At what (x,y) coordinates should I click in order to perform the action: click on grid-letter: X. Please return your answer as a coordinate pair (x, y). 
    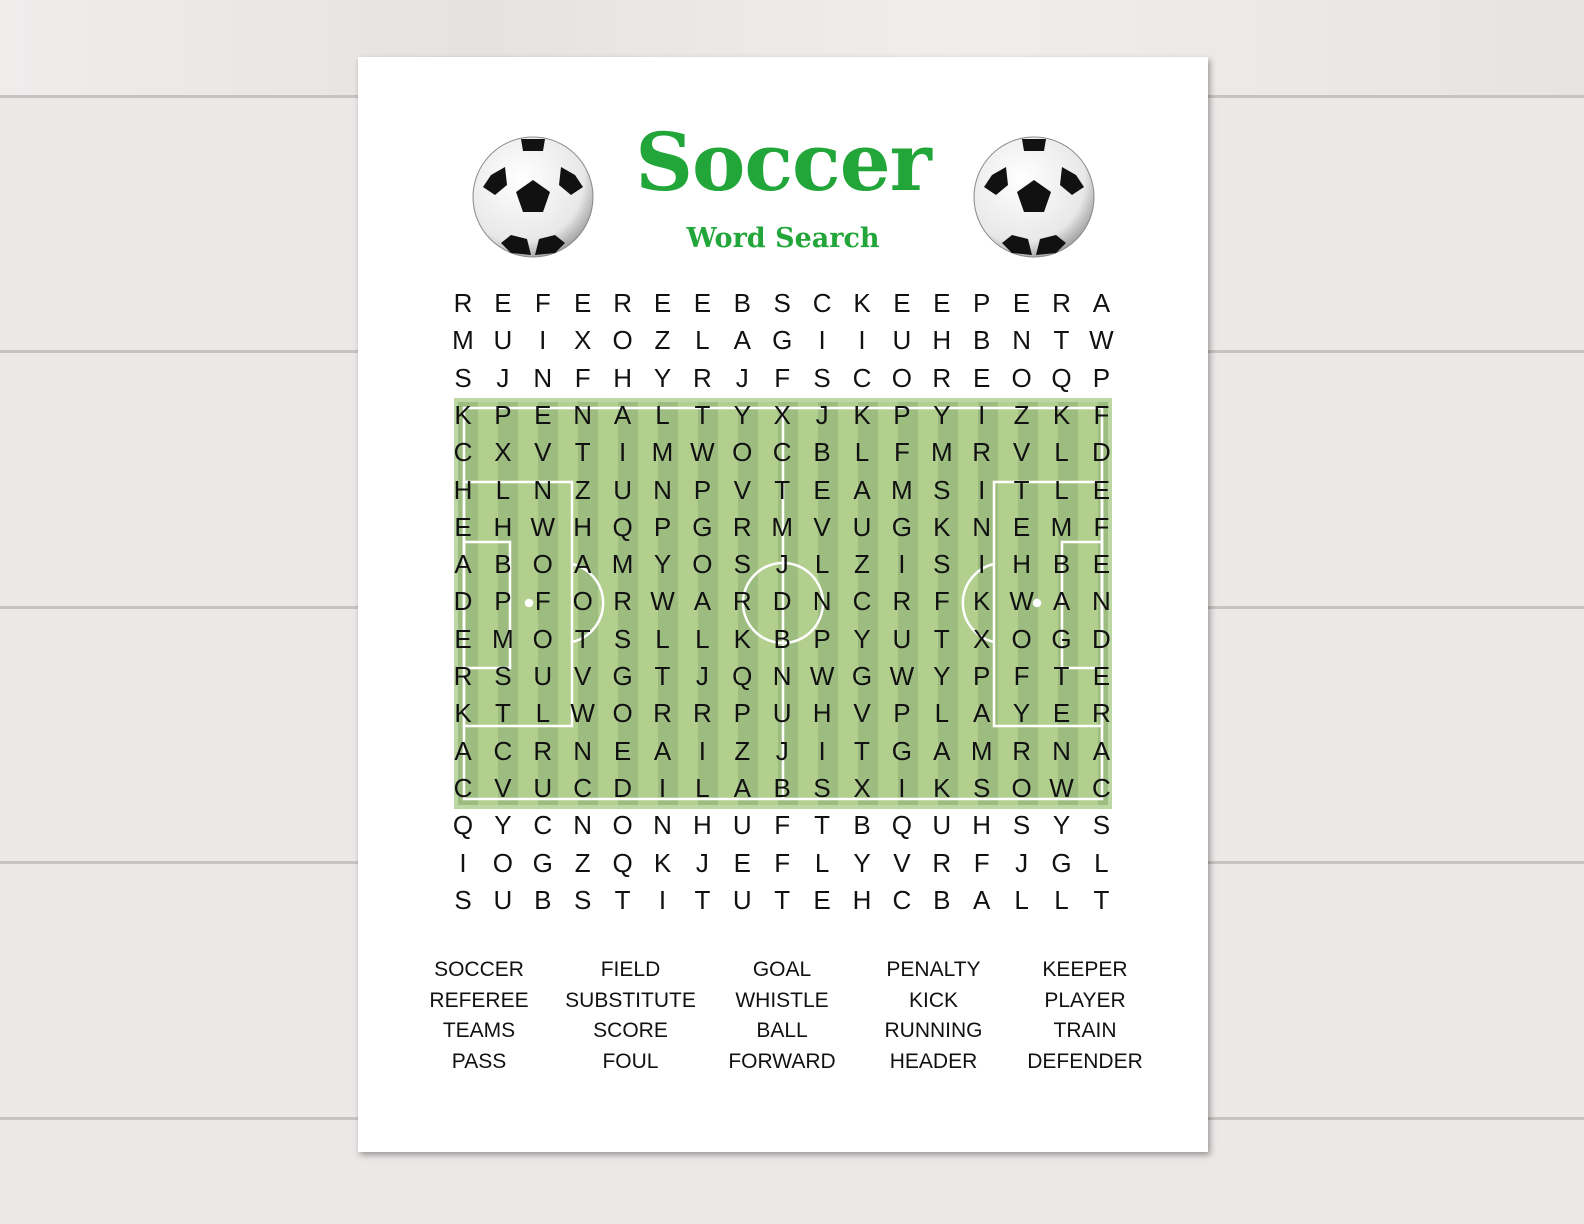
    Looking at the image, I should click on (583, 340).